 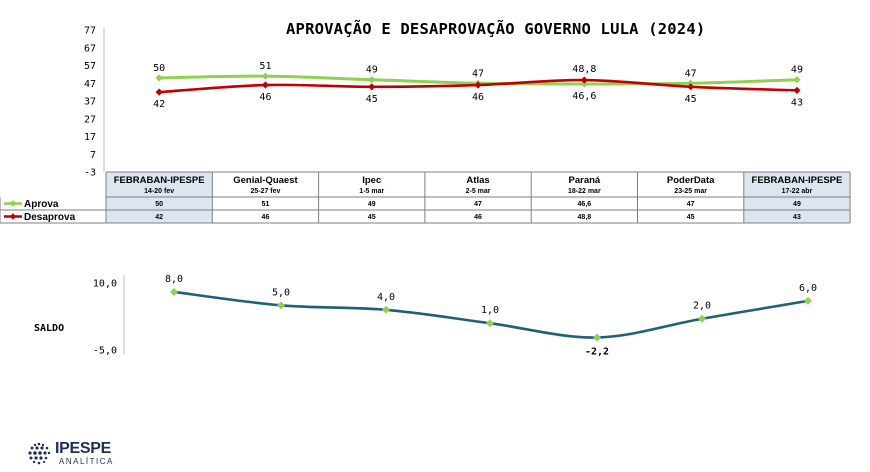 I want to click on legend-marker-desaprova, so click(x=13, y=216).